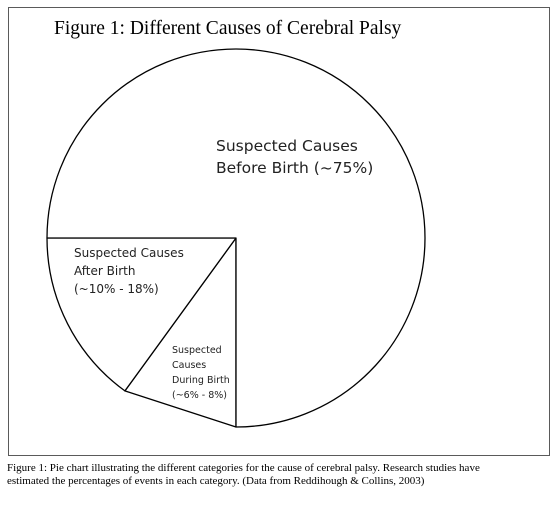  Describe the element at coordinates (295, 168) in the screenshot. I see `slice-label-line: Before Birth (~75%)` at that location.